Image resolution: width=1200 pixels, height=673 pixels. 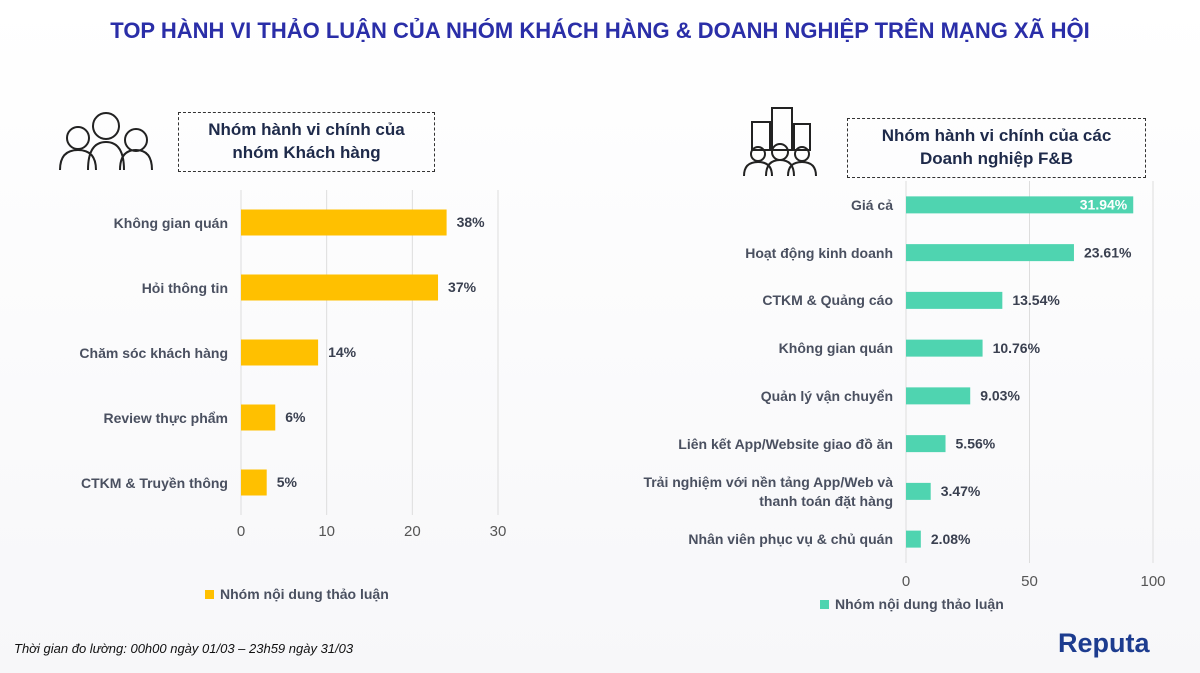 I want to click on y-tick-label: Liên kết App/Website giao đồ ăn, so click(x=785, y=443).